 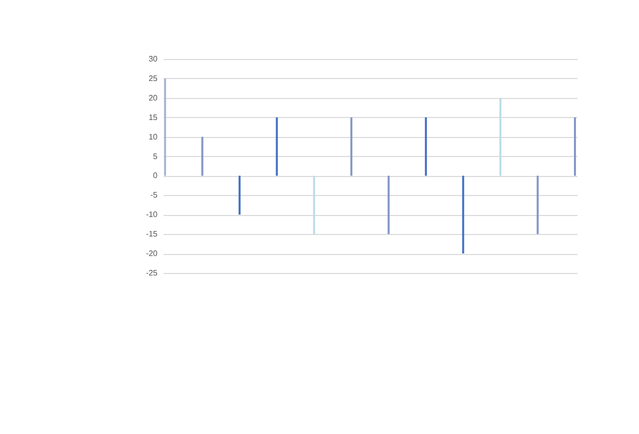 I want to click on y-tick-label: -20, so click(x=152, y=253).